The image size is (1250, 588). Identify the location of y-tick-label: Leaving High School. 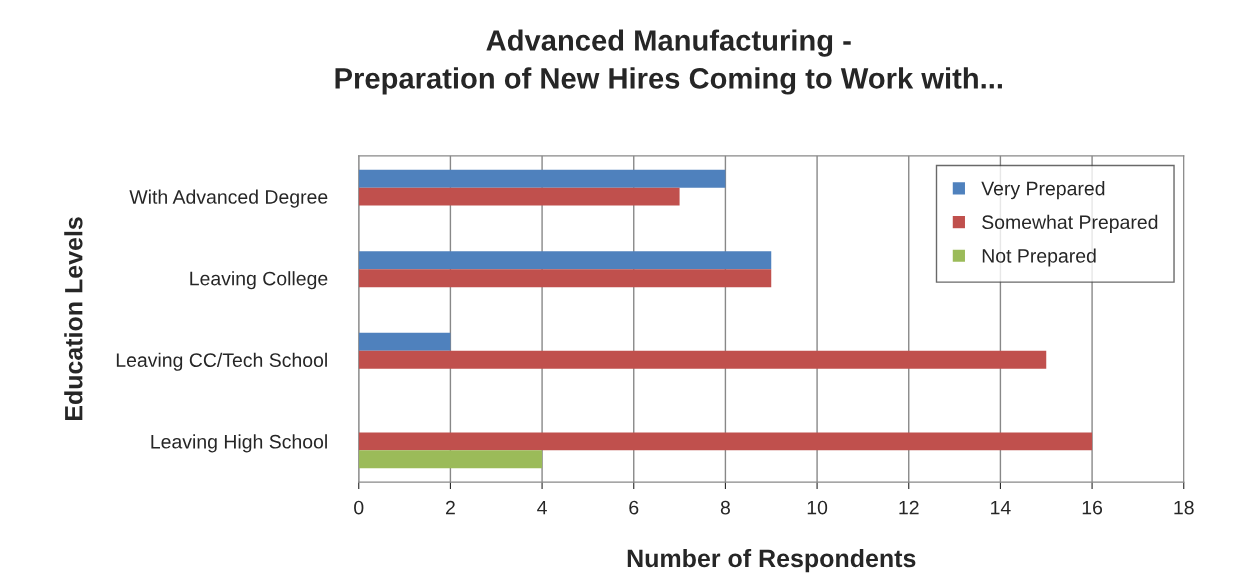
(239, 443).